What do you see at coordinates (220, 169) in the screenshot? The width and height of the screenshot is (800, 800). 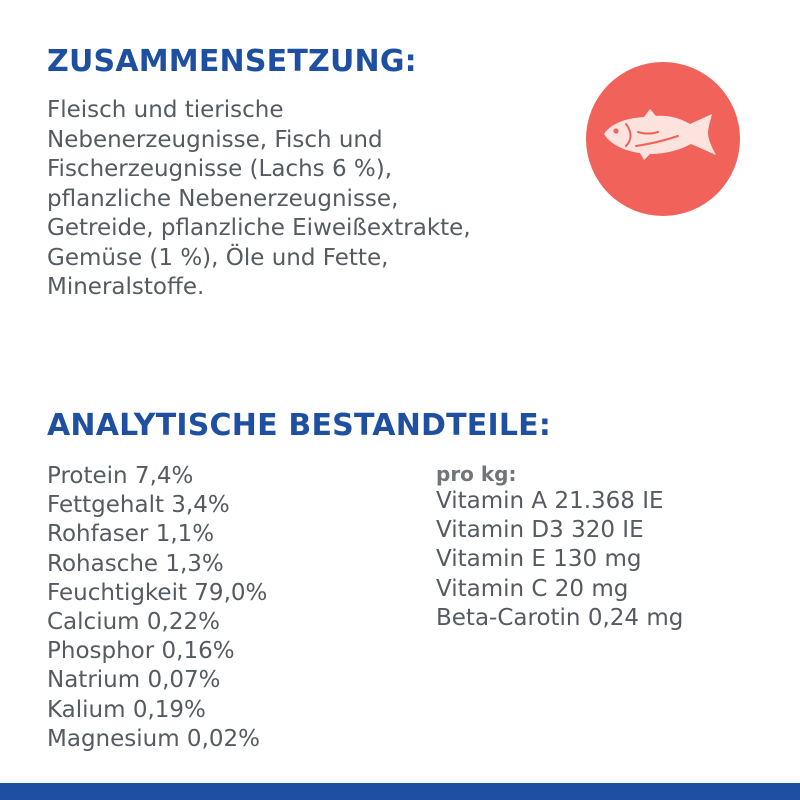 I see `composition-line: Fischerzeugnisse (Lachs 6 %),` at bounding box center [220, 169].